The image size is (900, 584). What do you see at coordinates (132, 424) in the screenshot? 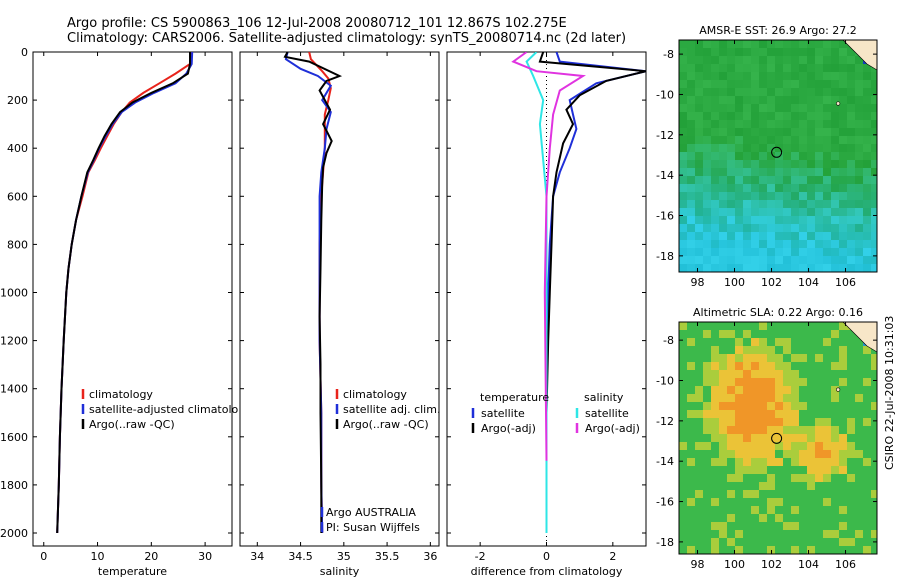
I see `legend-entry: Argo(..raw -QC)` at bounding box center [132, 424].